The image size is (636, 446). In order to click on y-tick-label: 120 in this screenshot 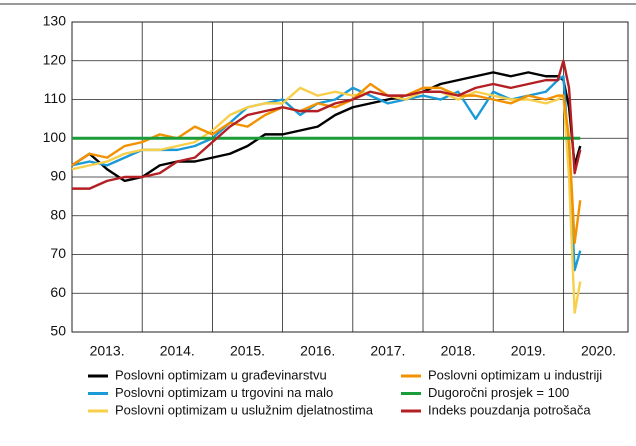, I will do `click(55, 59)`.